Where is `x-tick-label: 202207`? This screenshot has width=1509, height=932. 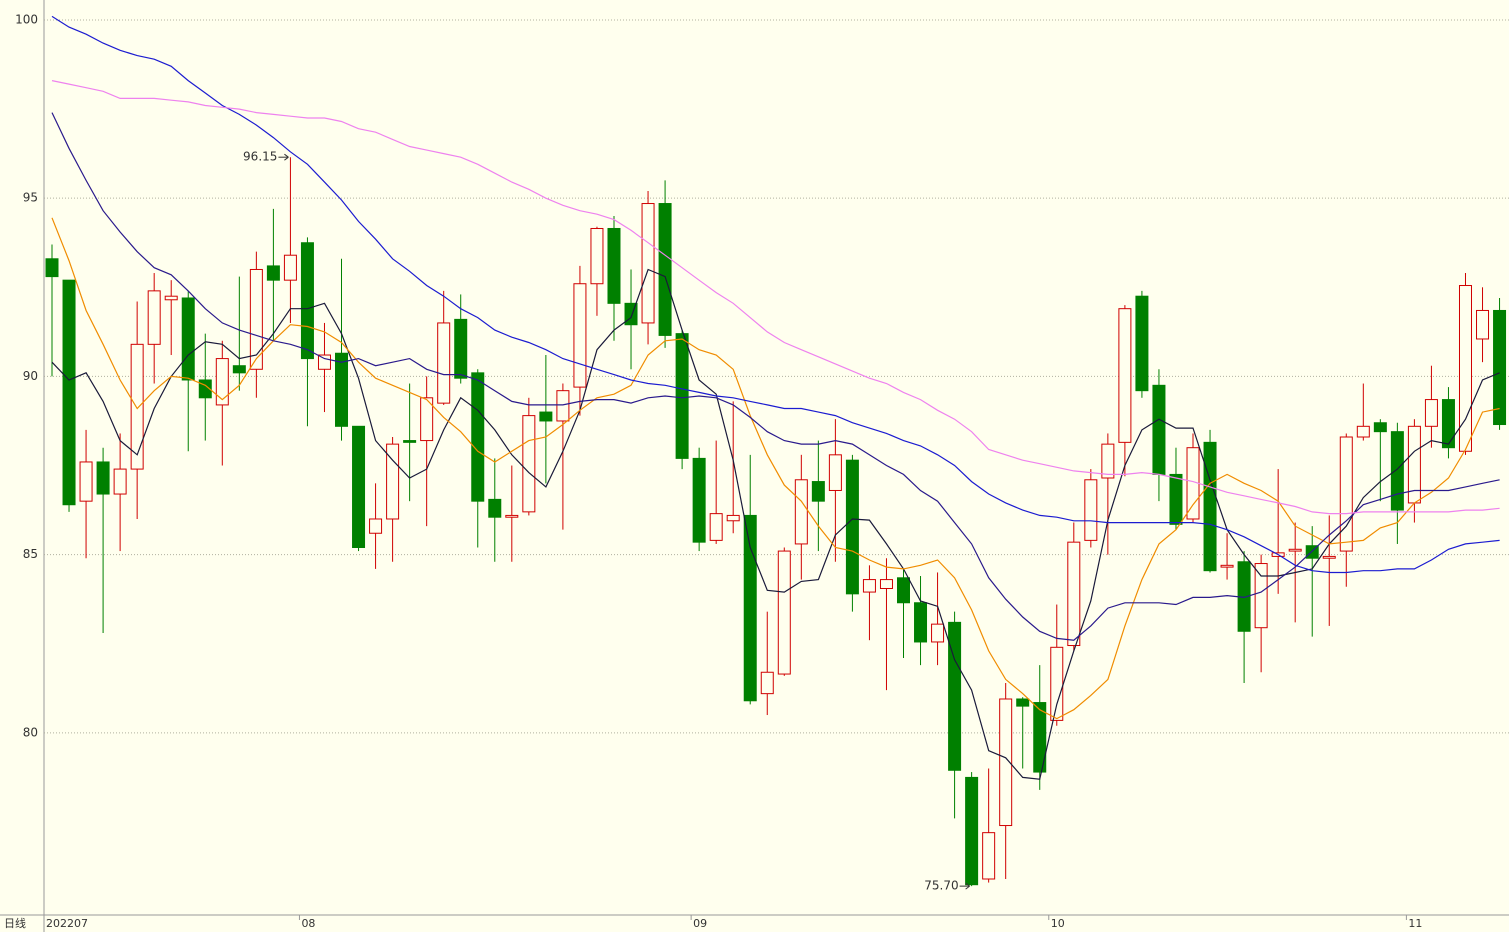 x-tick-label: 202207 is located at coordinates (67, 923).